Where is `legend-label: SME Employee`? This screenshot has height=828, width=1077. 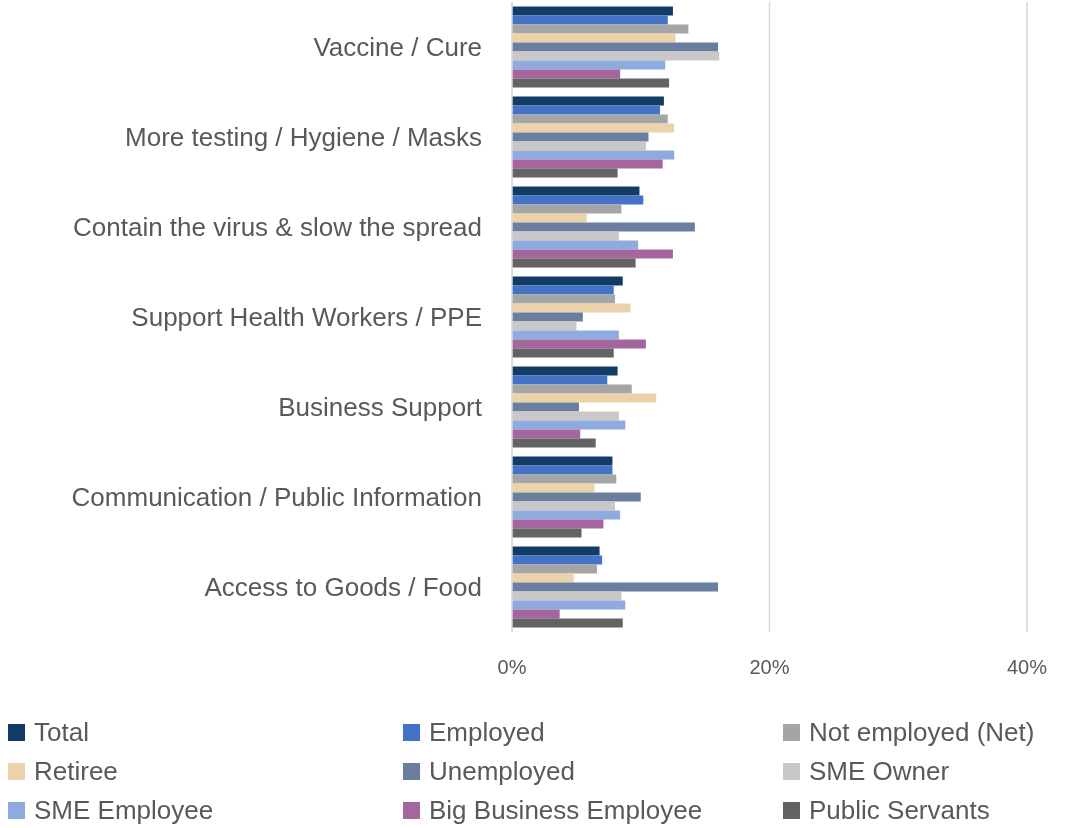 legend-label: SME Employee is located at coordinates (124, 810).